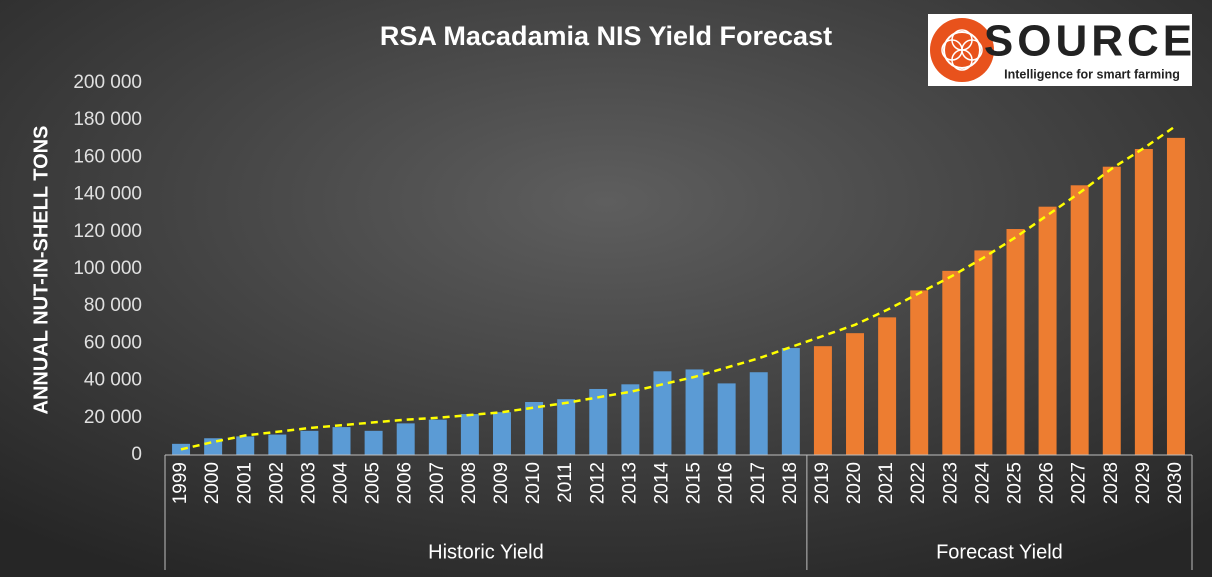  Describe the element at coordinates (107, 82) in the screenshot. I see `y-tick-label: 200 000` at that location.